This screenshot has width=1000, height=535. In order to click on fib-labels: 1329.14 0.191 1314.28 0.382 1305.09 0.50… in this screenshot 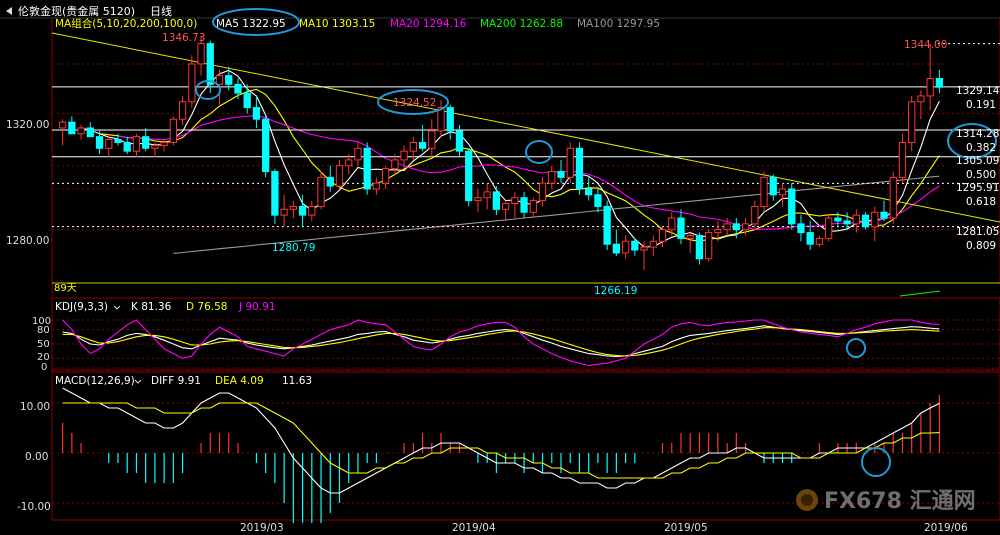, I will do `click(978, 168)`.